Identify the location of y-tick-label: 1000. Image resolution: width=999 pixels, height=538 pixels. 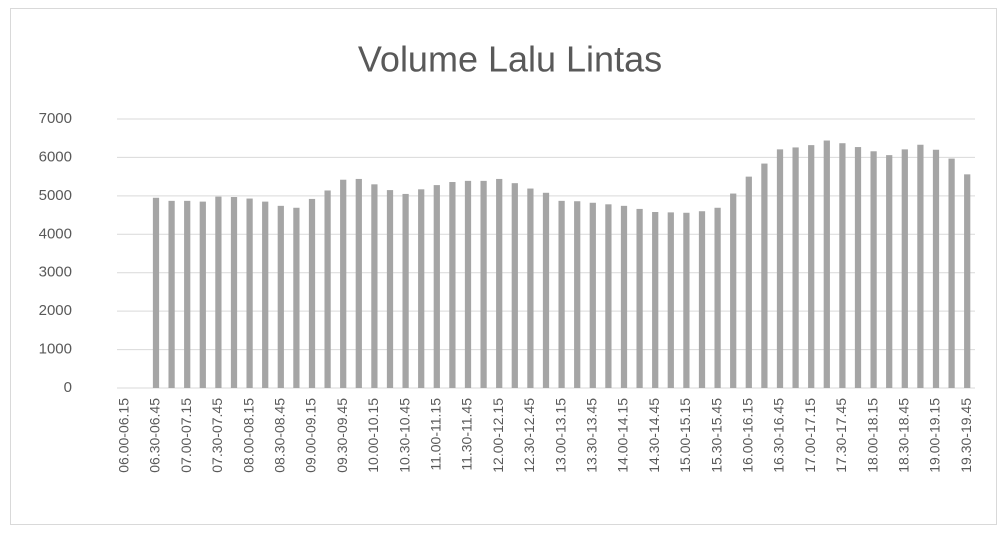
(55, 349).